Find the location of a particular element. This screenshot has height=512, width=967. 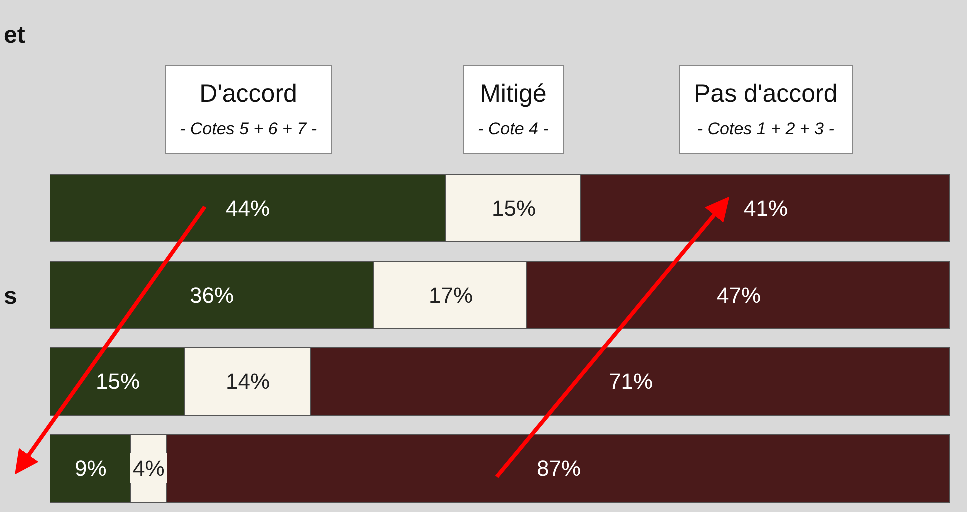

data-label: 41% is located at coordinates (766, 208).